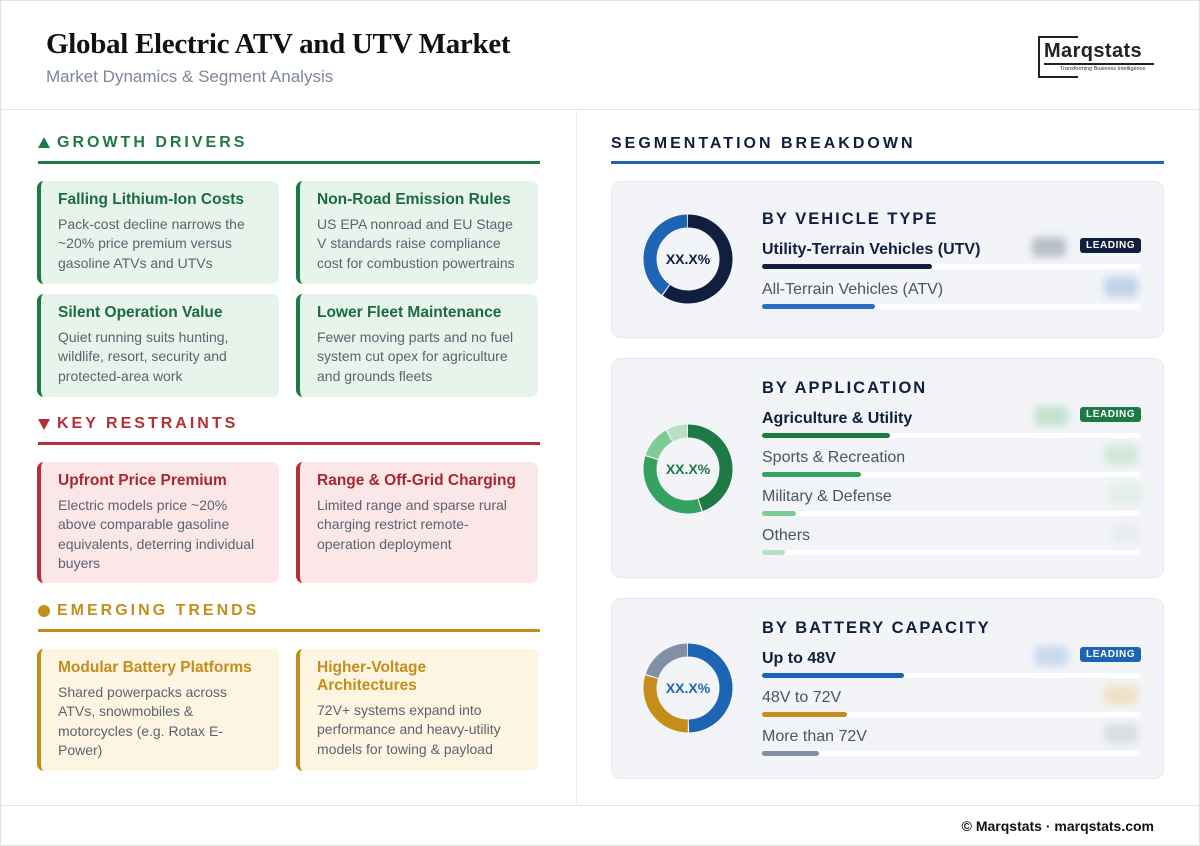 Image resolution: width=1200 pixels, height=846 pixels. What do you see at coordinates (142, 480) in the screenshot?
I see `restraint-card-title: Upfront Price Premium` at bounding box center [142, 480].